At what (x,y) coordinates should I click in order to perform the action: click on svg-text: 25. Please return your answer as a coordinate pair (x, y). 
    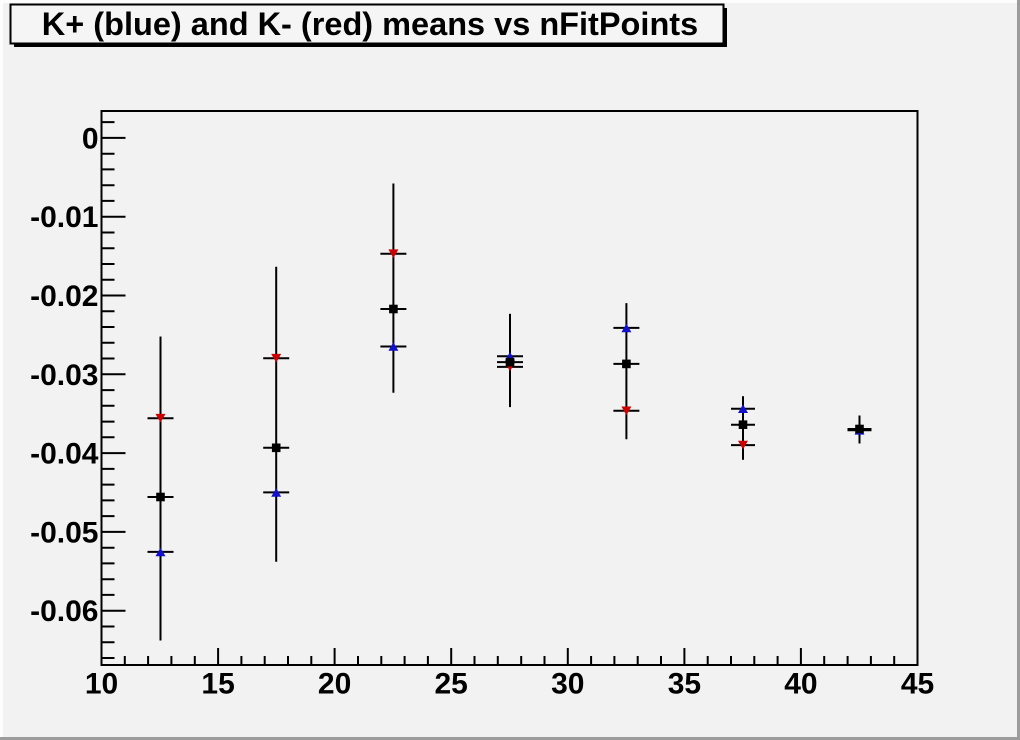
    Looking at the image, I should click on (451, 684).